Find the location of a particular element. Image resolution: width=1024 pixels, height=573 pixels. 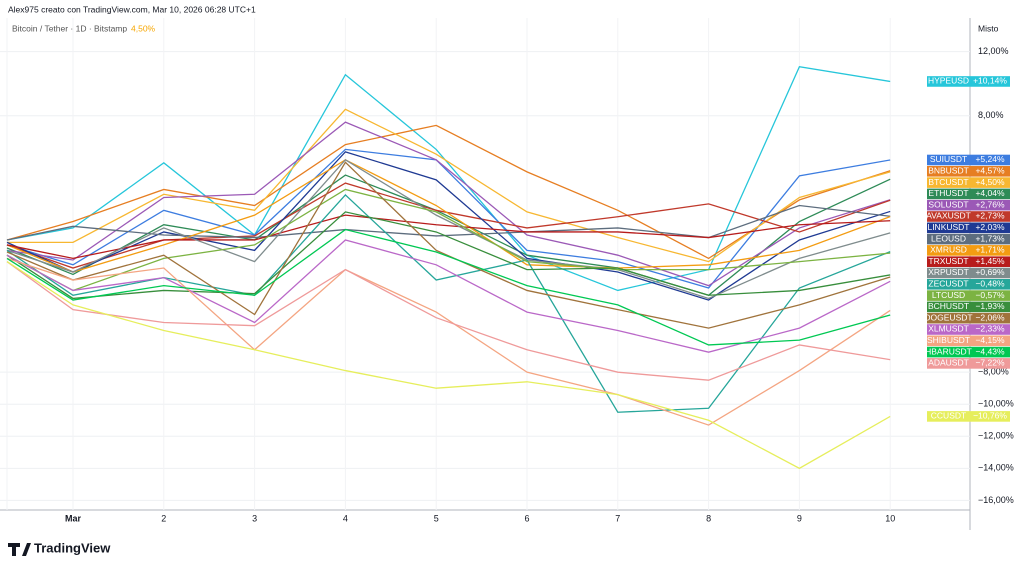

price-label: SHIBUSDT −4,15% is located at coordinates (968, 341).